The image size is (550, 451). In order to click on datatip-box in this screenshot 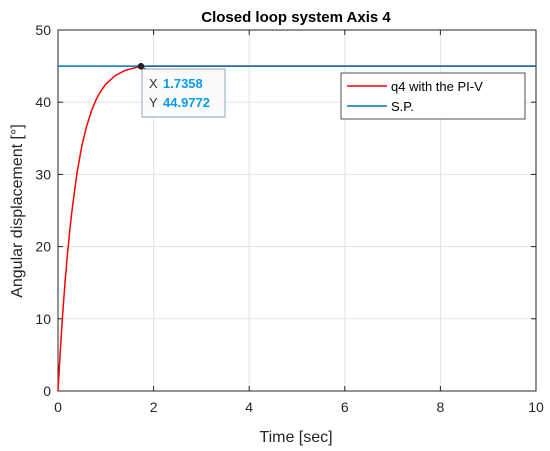, I will do `click(183, 93)`.